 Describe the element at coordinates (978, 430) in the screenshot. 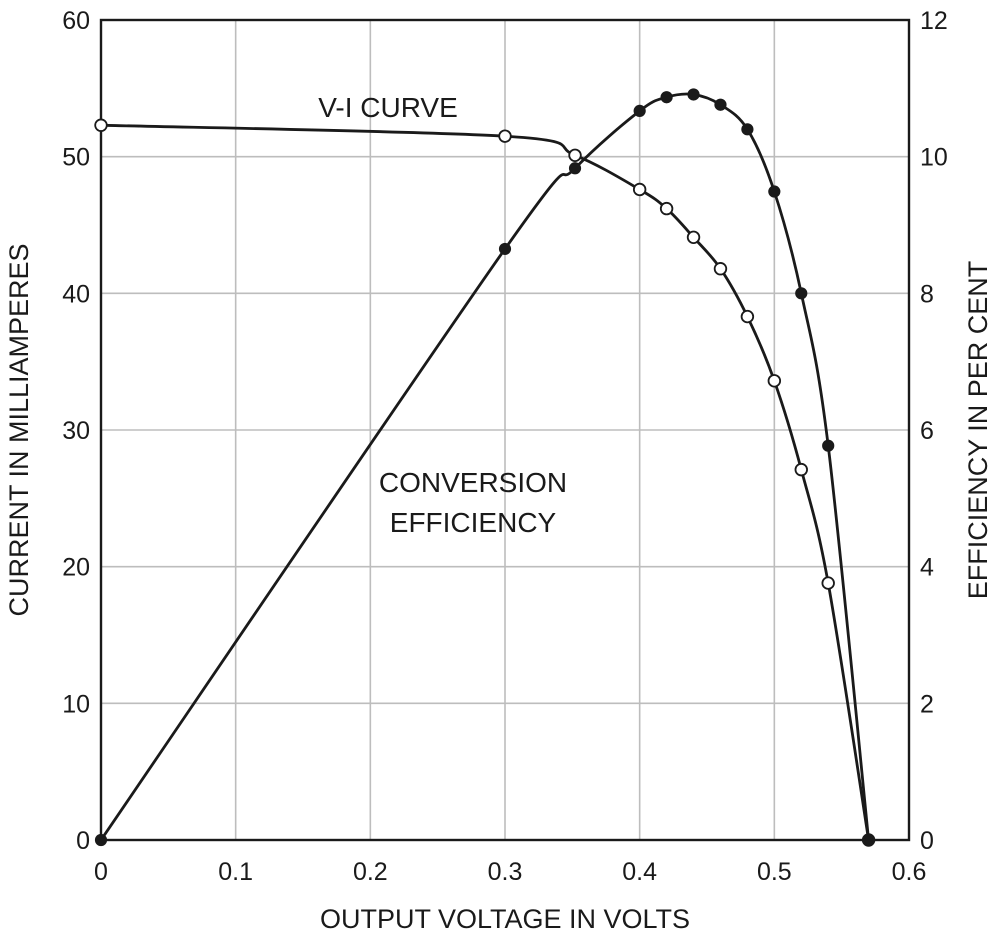

I see `right-axis-title: EFFICIENCY IN PER CENT` at that location.